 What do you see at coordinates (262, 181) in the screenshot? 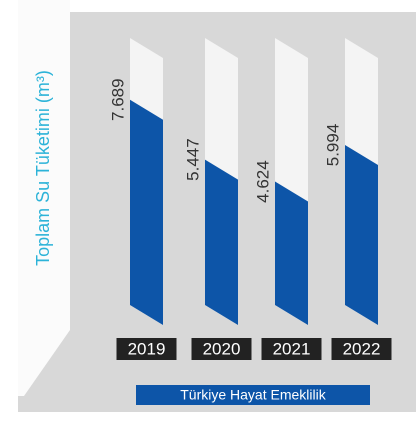
I see `value-label: 4.624` at bounding box center [262, 181].